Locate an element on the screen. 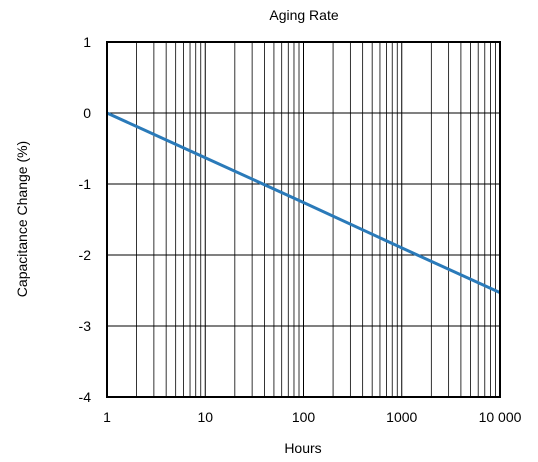 This screenshot has width=538, height=462. y-axis-ticks: 1 0 -1 -2 -3 -4 is located at coordinates (85, 219).